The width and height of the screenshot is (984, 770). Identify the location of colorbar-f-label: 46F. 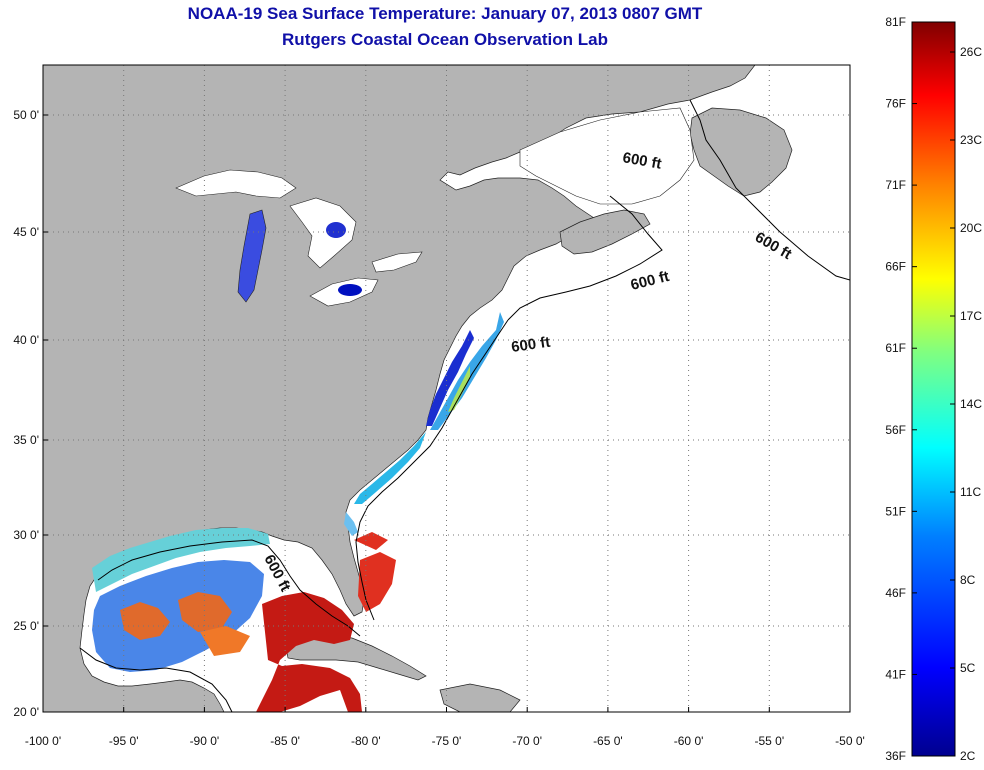
(895, 593).